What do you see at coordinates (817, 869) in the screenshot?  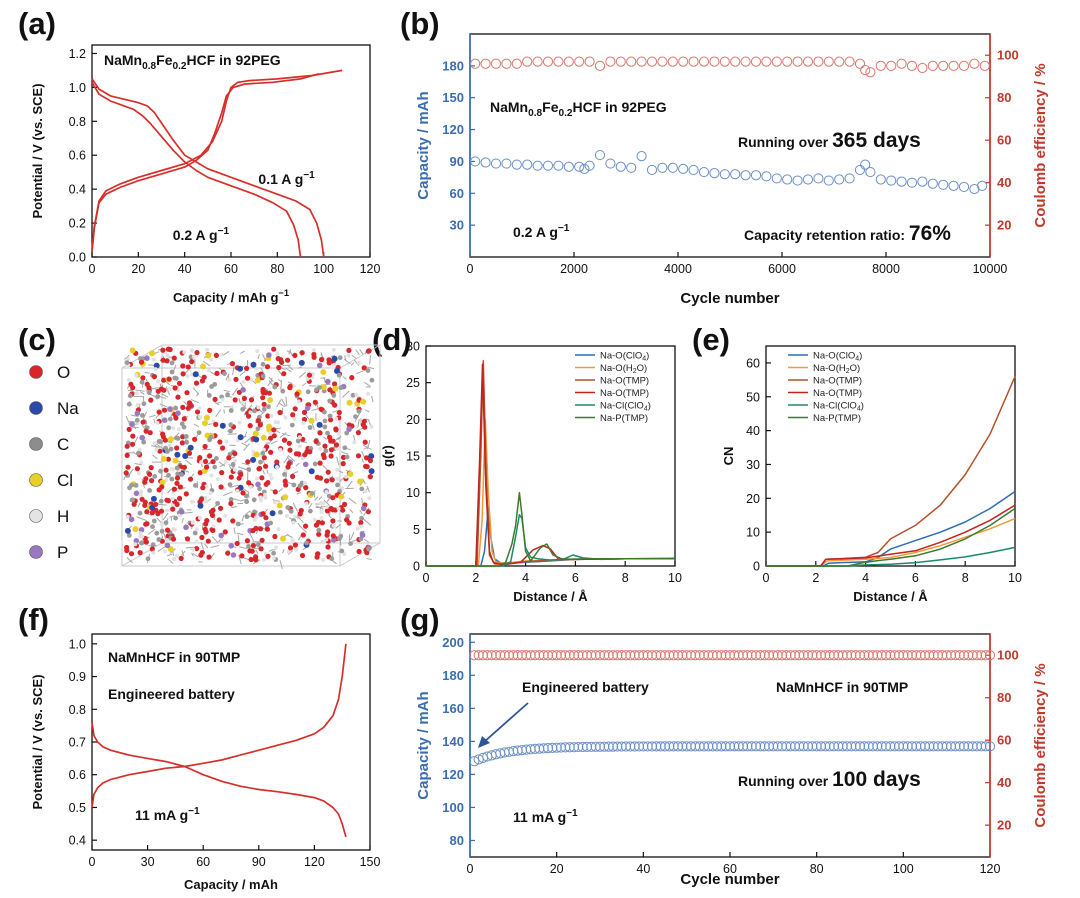 I see `x-tick-label: 80` at bounding box center [817, 869].